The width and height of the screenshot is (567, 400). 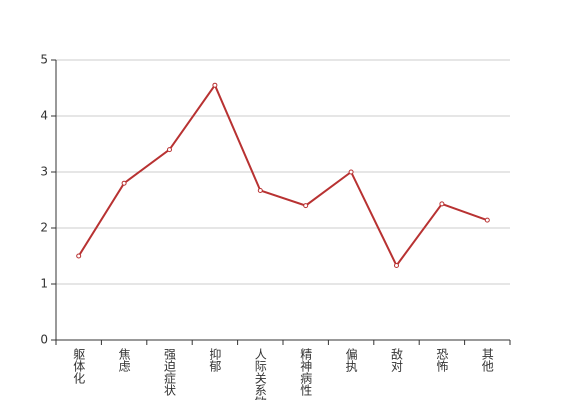 I want to click on x-tick-label: 敌对, so click(x=397, y=359).